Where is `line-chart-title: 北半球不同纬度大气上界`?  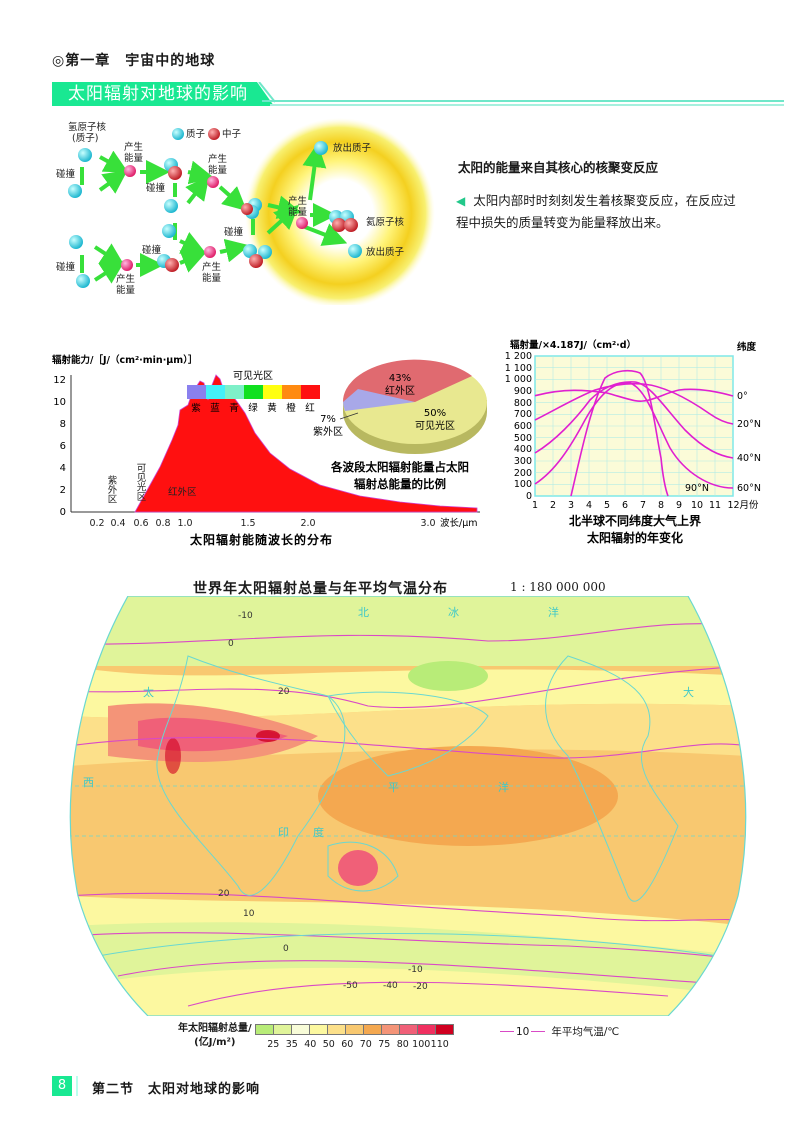 line-chart-title: 北半球不同纬度大气上界 is located at coordinates (635, 520).